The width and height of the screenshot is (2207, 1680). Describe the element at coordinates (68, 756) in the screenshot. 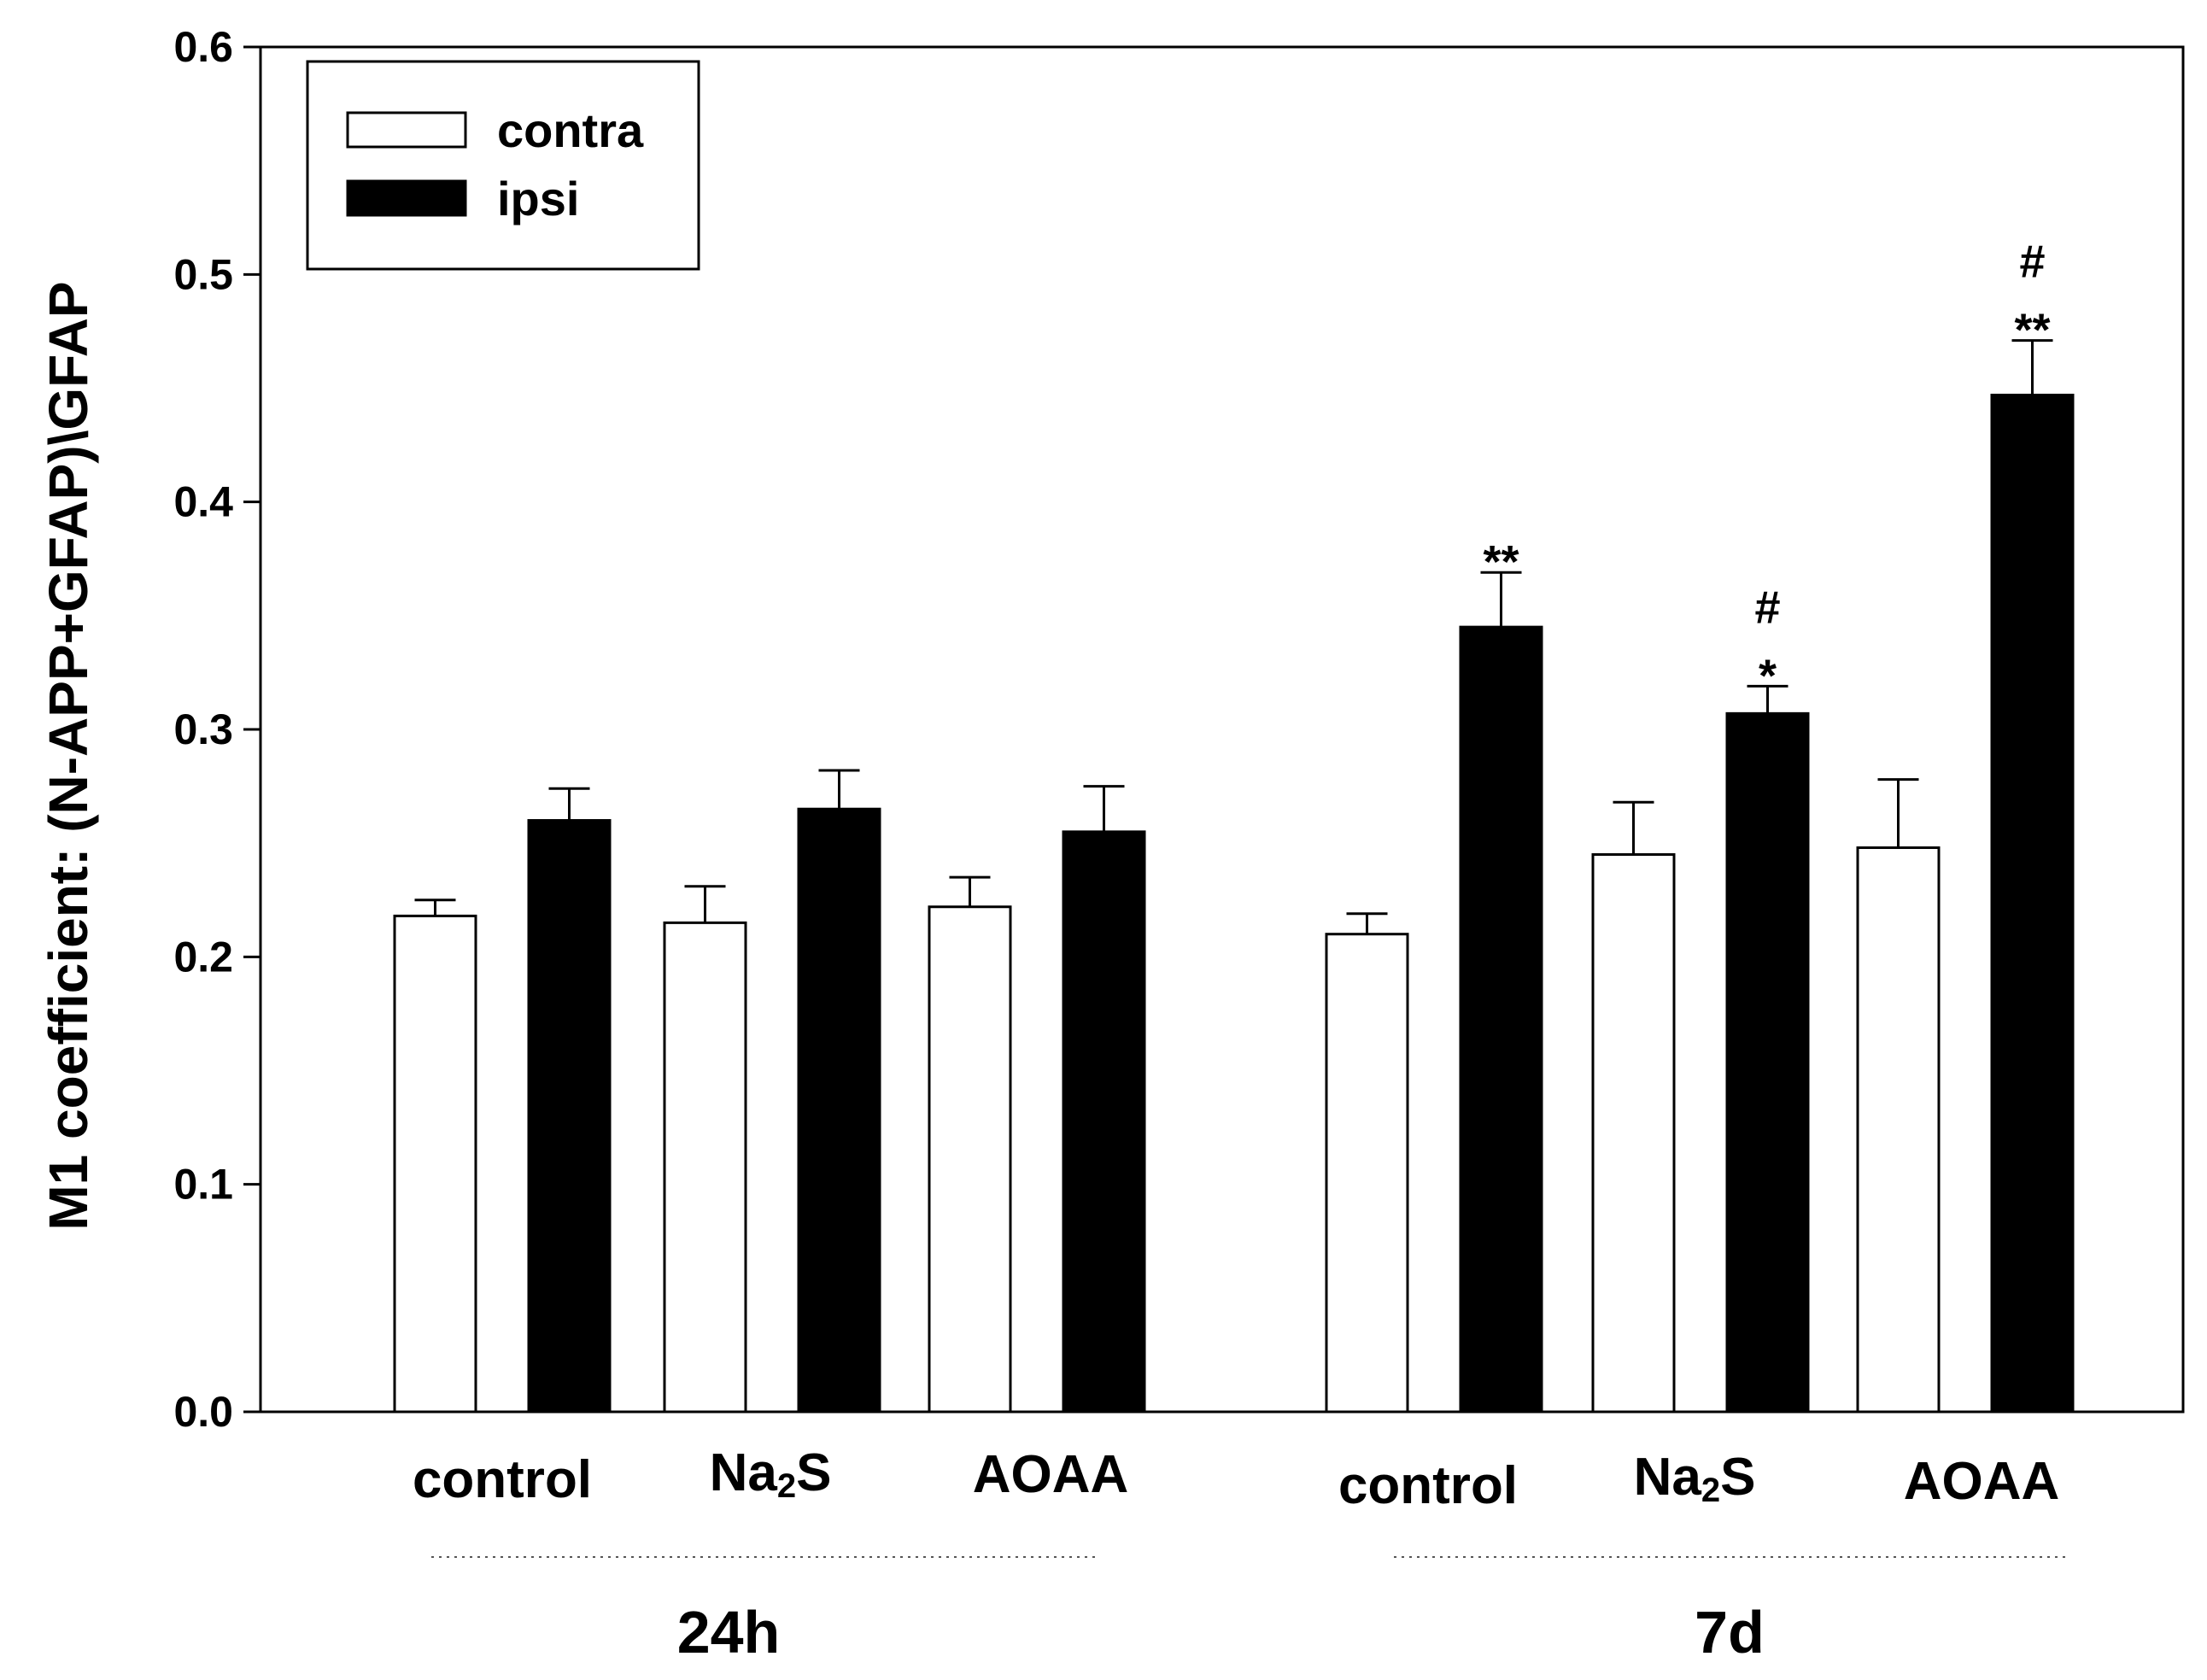

I see `y-axis-label: M1 coefficient: (N-APP+GFAP)\GFAP` at that location.